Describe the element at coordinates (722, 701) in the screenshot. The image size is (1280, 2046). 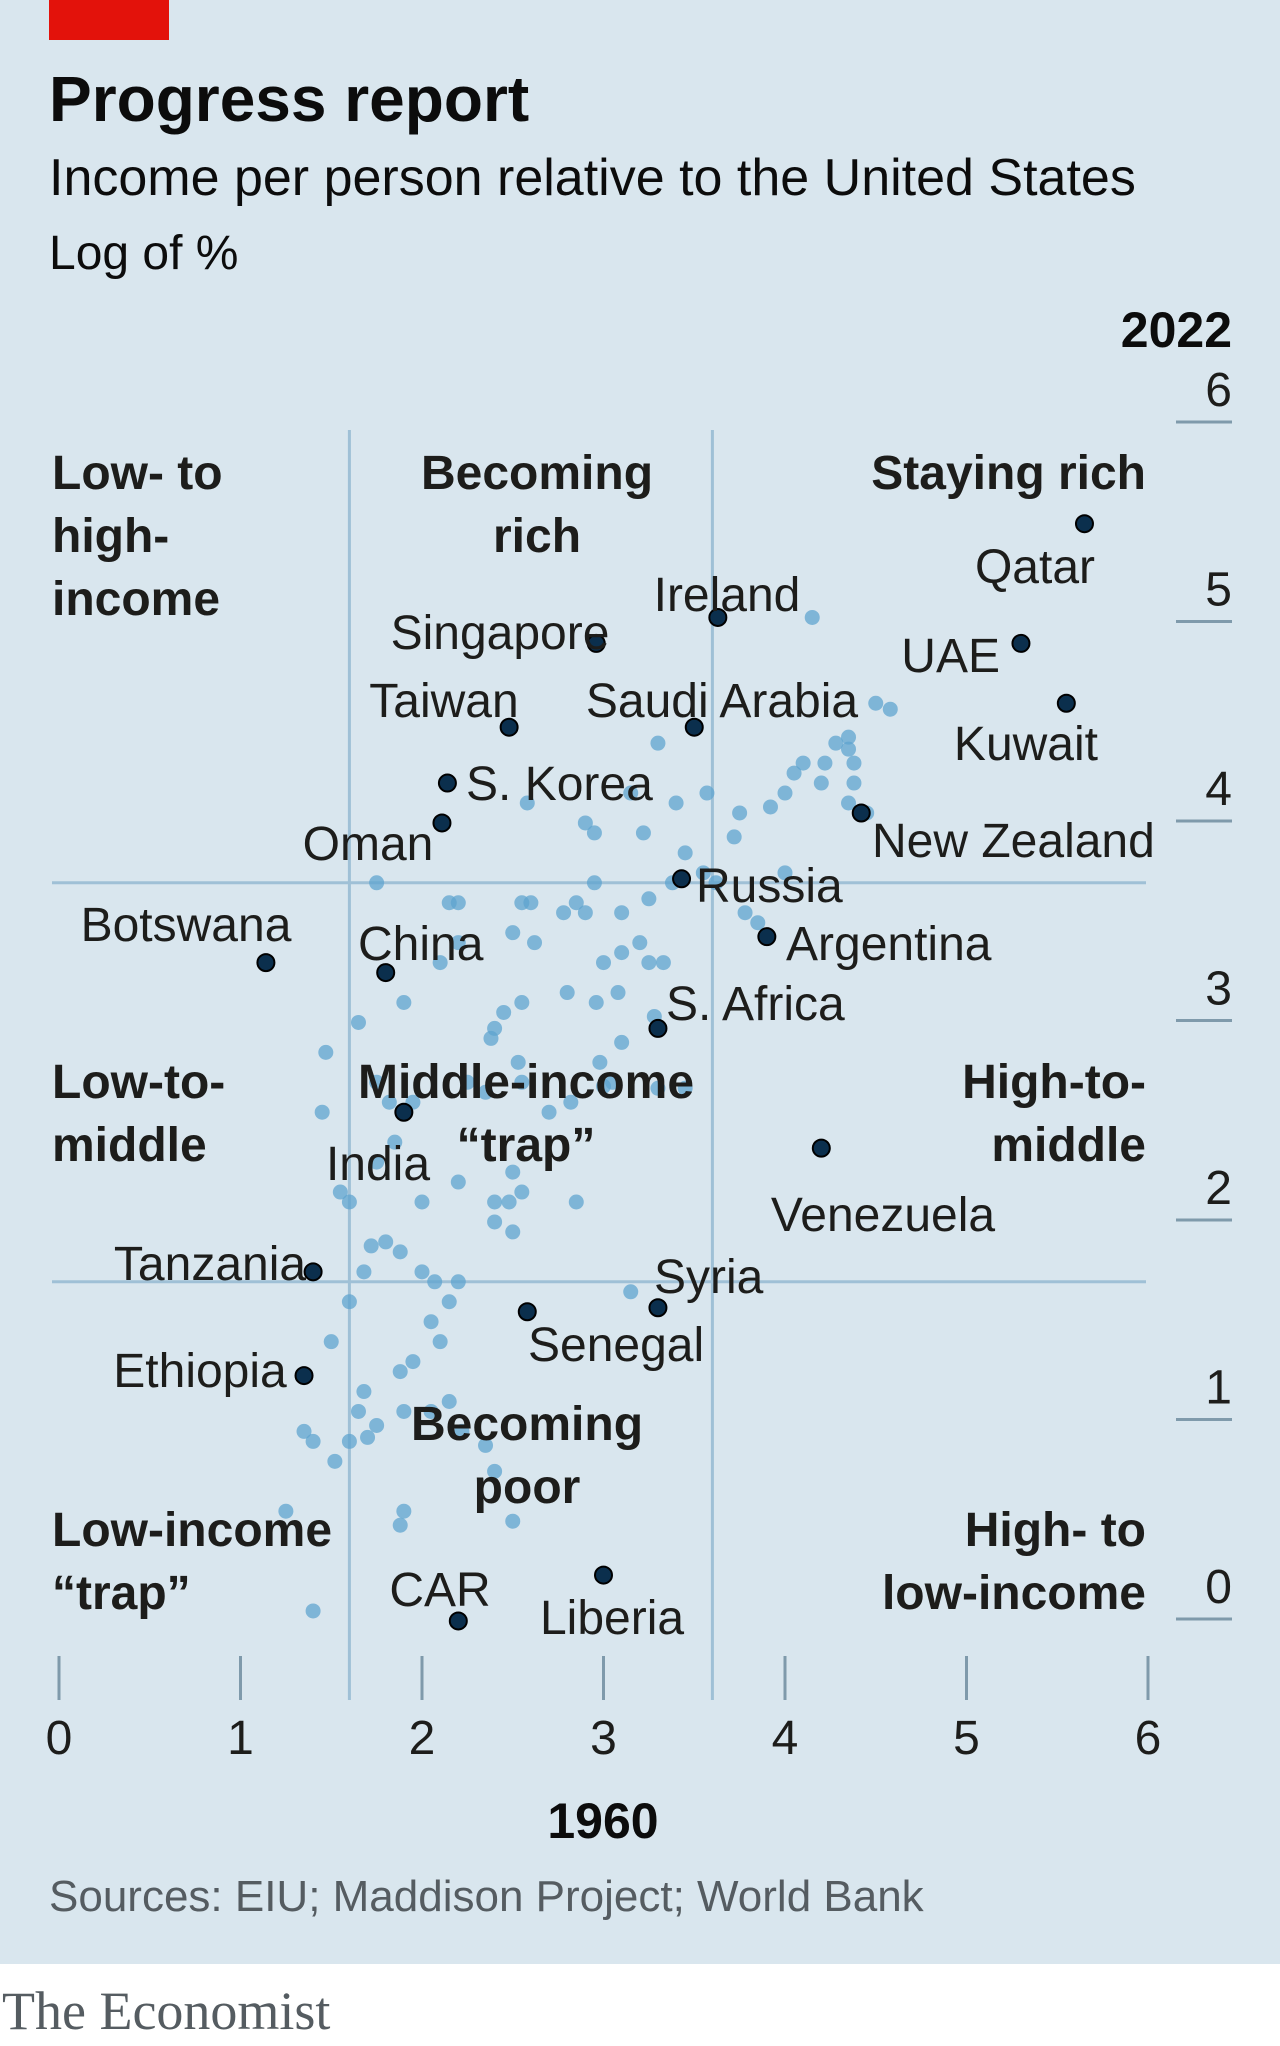
I see `country-label: Saudi Arabia` at that location.